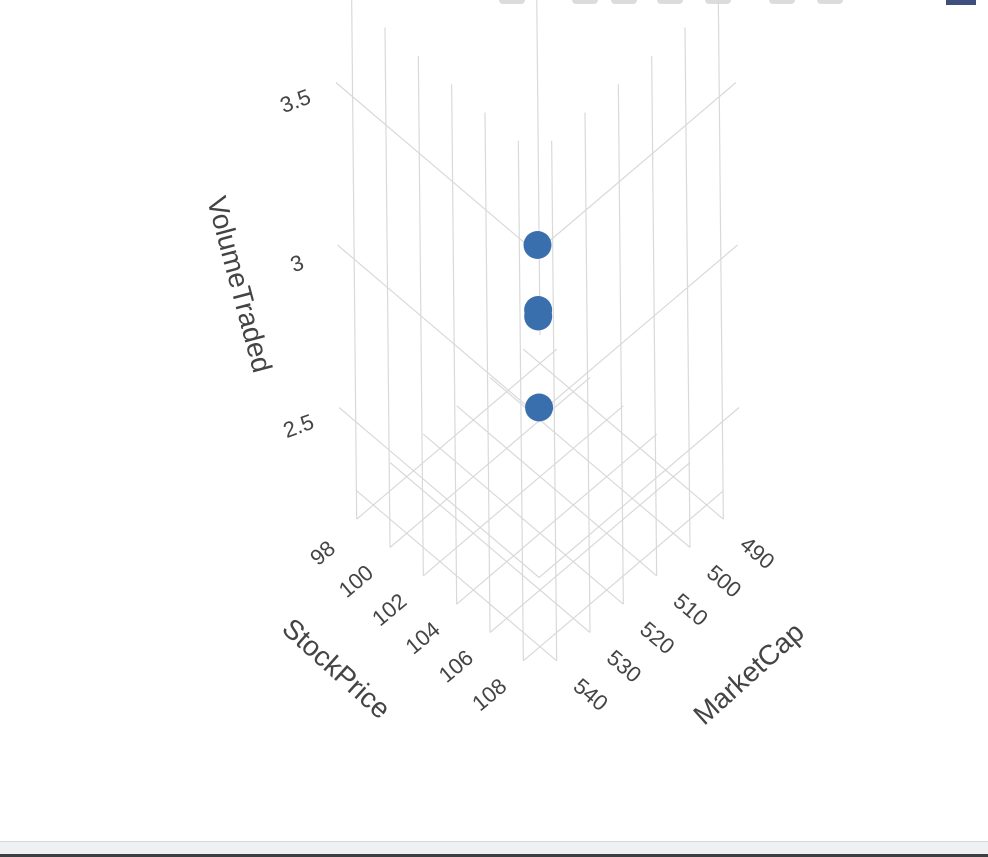  What do you see at coordinates (512, 2) in the screenshot?
I see `camera-icon` at bounding box center [512, 2].